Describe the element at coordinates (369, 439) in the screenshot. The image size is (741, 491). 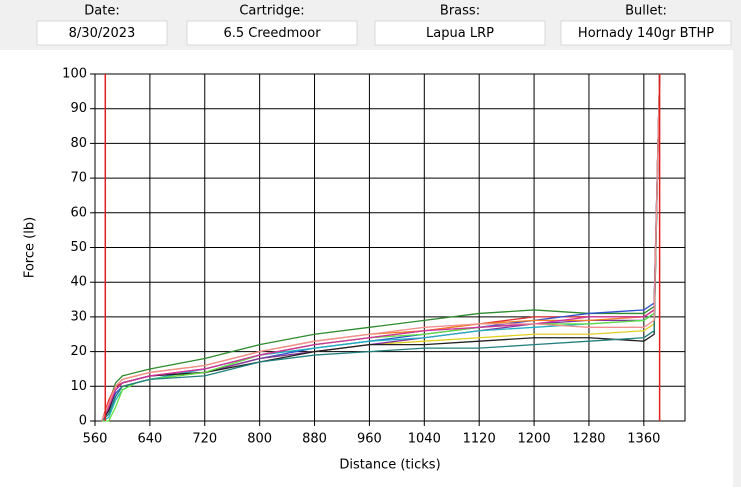
I see `x-tick-label: 960` at that location.